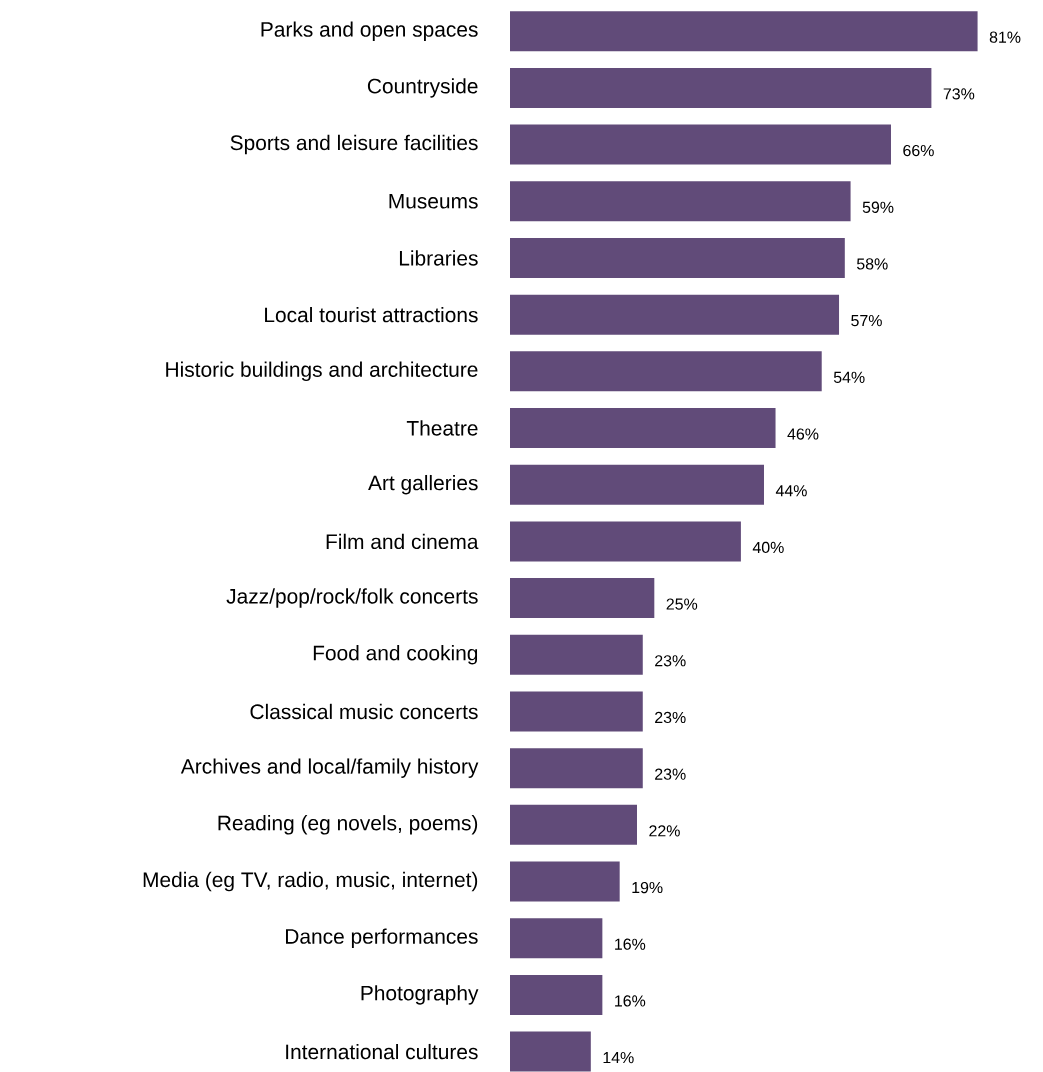  I want to click on data-label: 25%, so click(682, 604).